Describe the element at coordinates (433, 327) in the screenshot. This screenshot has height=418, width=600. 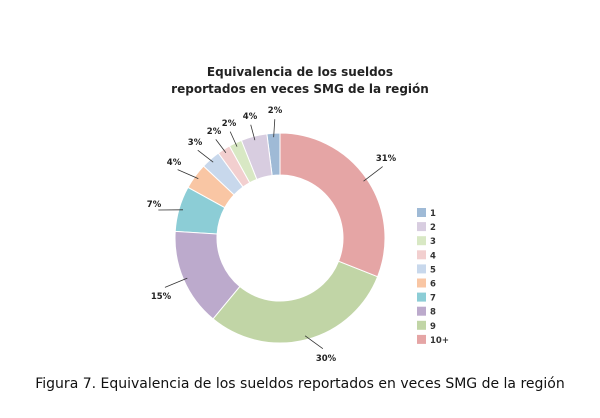
I see `legend-label-9: 9` at that location.